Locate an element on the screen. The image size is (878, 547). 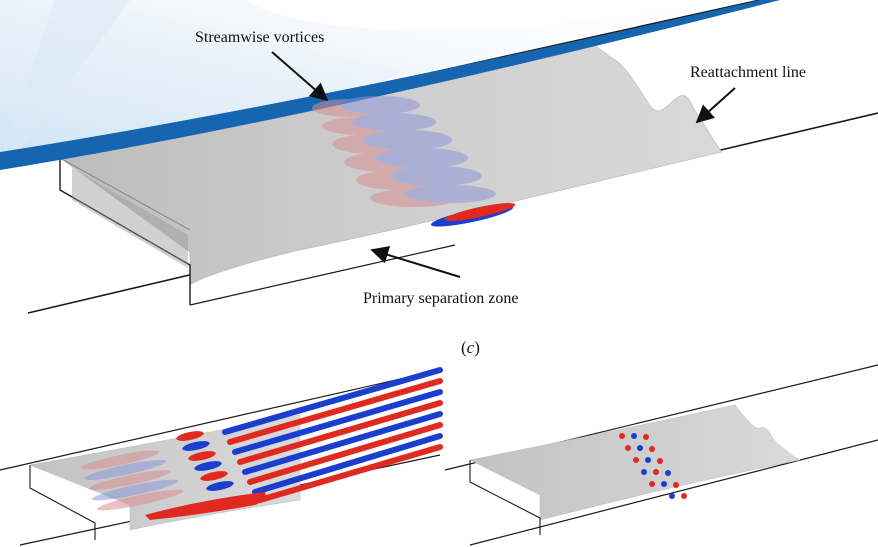
vortex-dots-right is located at coordinates (653, 466).